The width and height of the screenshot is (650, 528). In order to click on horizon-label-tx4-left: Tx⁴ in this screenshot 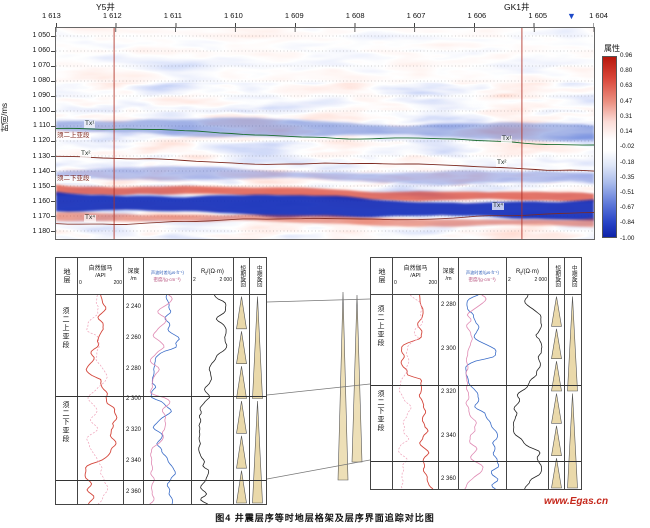, I will do `click(90, 218)`.